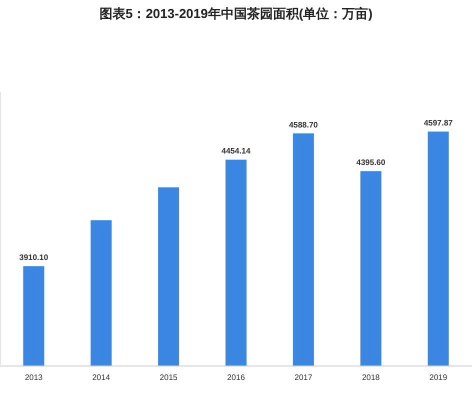 Image resolution: width=472 pixels, height=408 pixels. I want to click on data-label: 4588.70, so click(303, 125).